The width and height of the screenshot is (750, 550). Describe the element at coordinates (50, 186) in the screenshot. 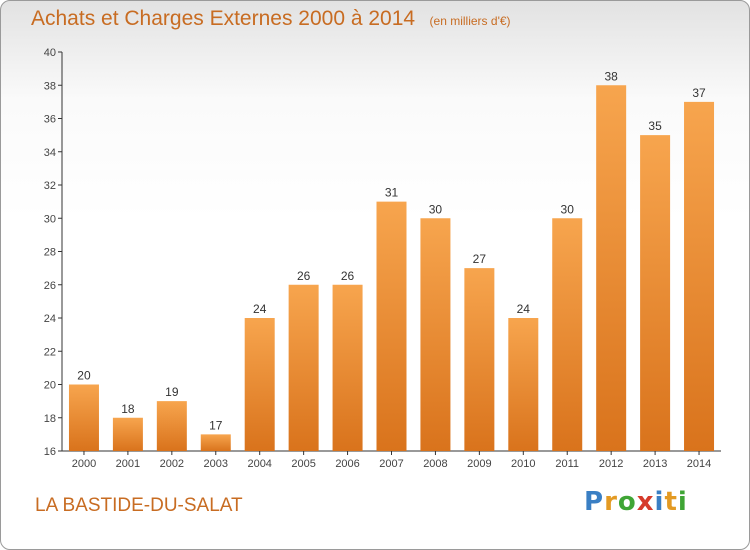

I see `y-tick-label: 32` at that location.